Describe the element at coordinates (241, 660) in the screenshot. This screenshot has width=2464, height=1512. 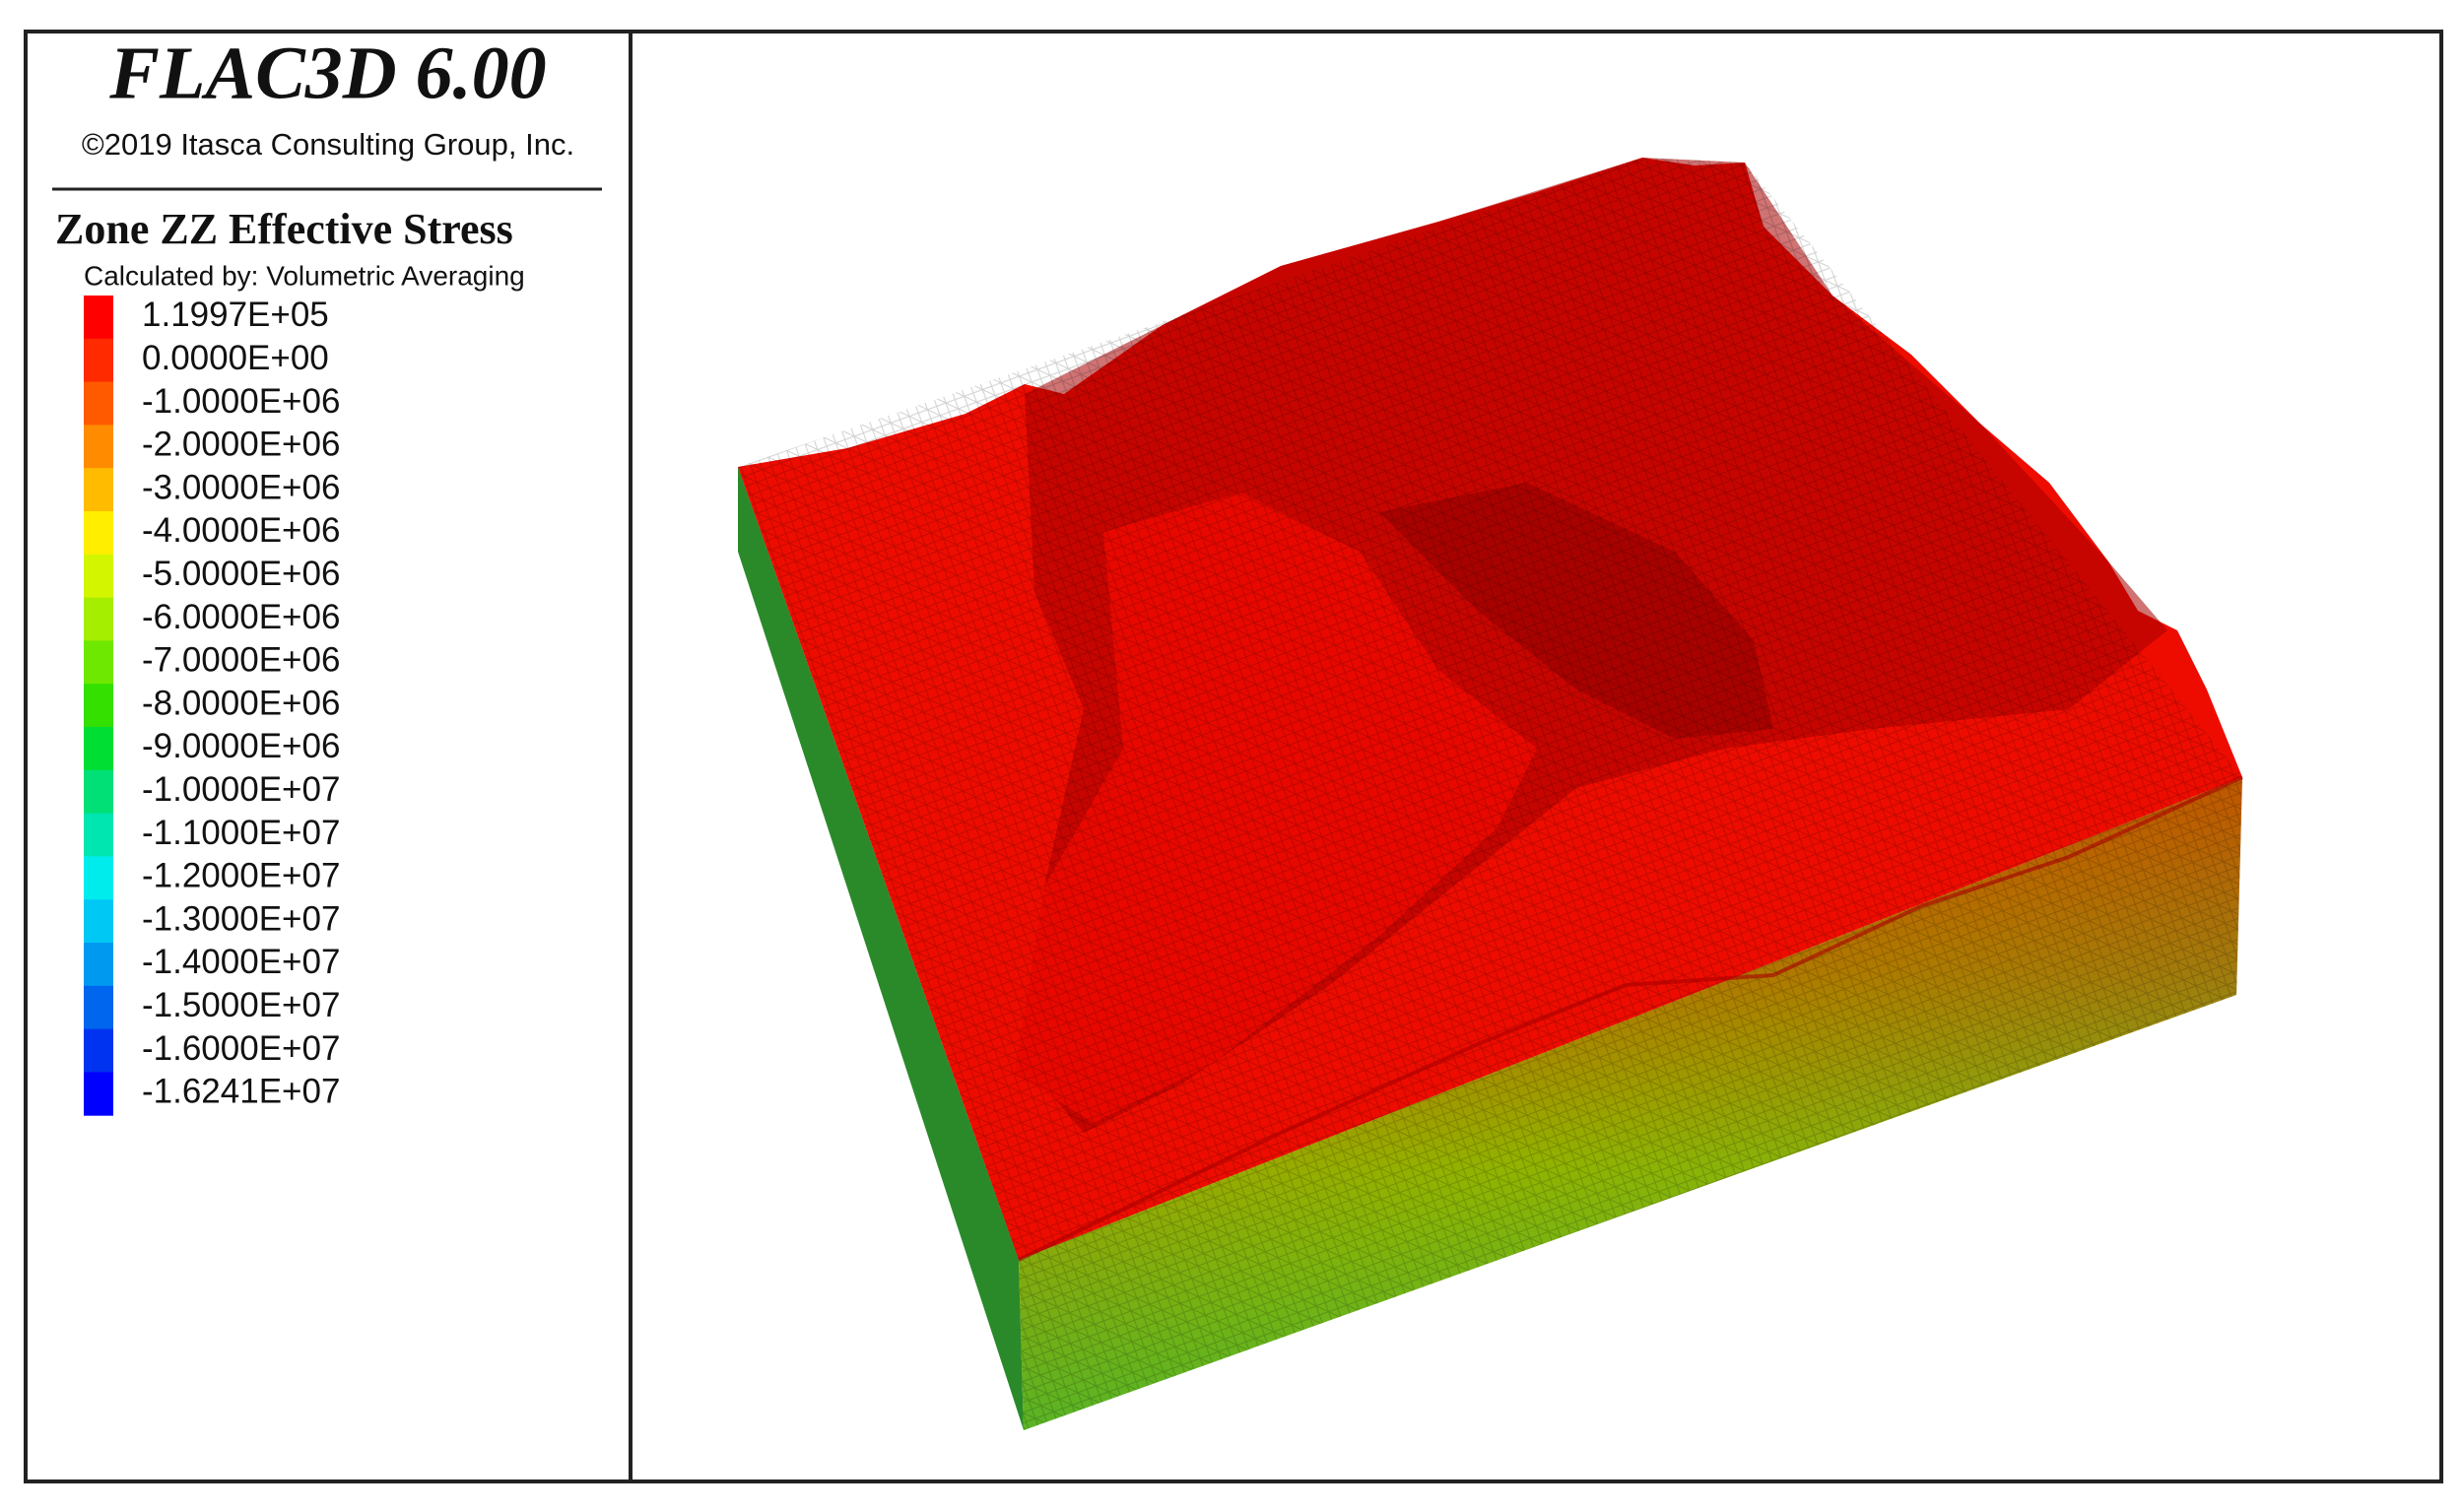
I see `legend-label: -7.0000E+06` at that location.